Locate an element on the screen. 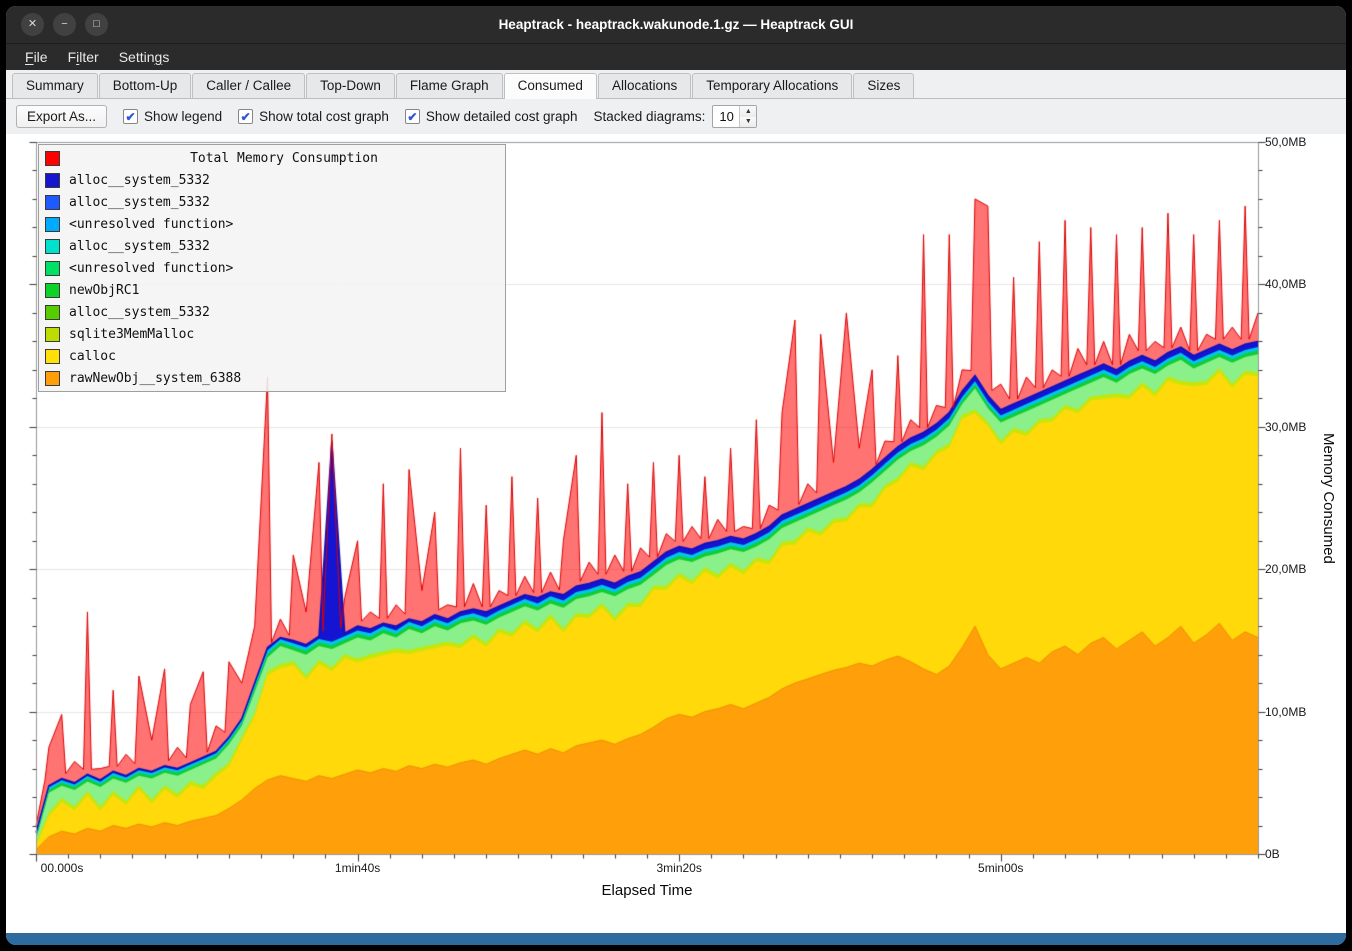  close-icon: ✕ is located at coordinates (32, 24).